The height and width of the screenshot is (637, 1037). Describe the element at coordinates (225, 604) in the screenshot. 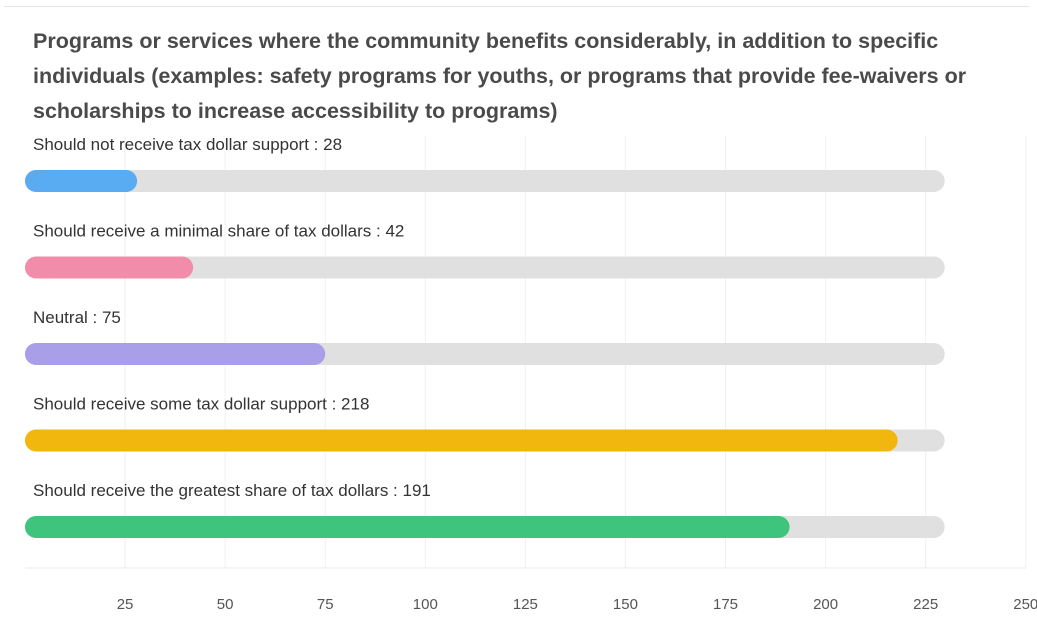

I see `x-tick-label-1: 50` at that location.